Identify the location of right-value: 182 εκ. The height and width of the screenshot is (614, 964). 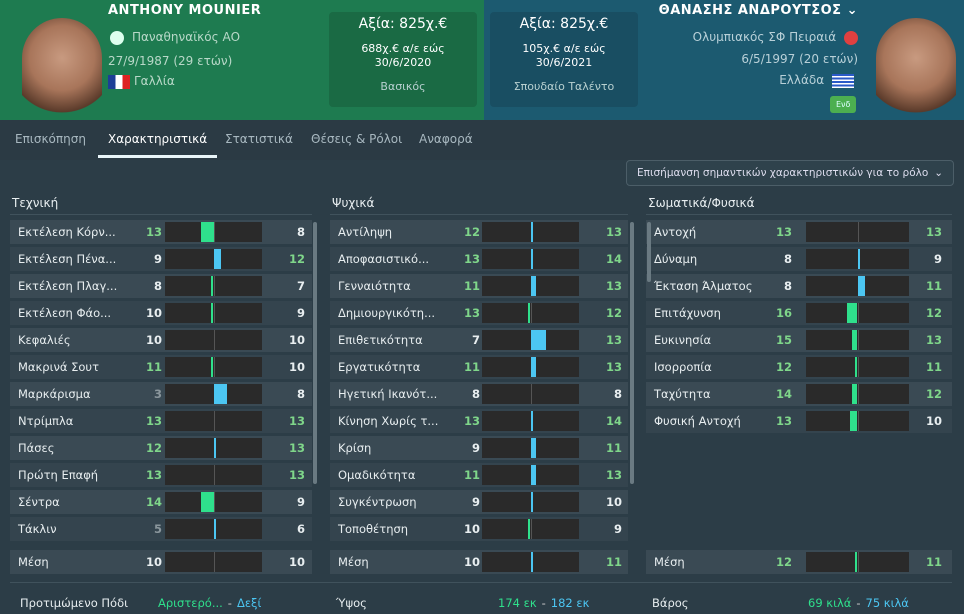
(570, 603).